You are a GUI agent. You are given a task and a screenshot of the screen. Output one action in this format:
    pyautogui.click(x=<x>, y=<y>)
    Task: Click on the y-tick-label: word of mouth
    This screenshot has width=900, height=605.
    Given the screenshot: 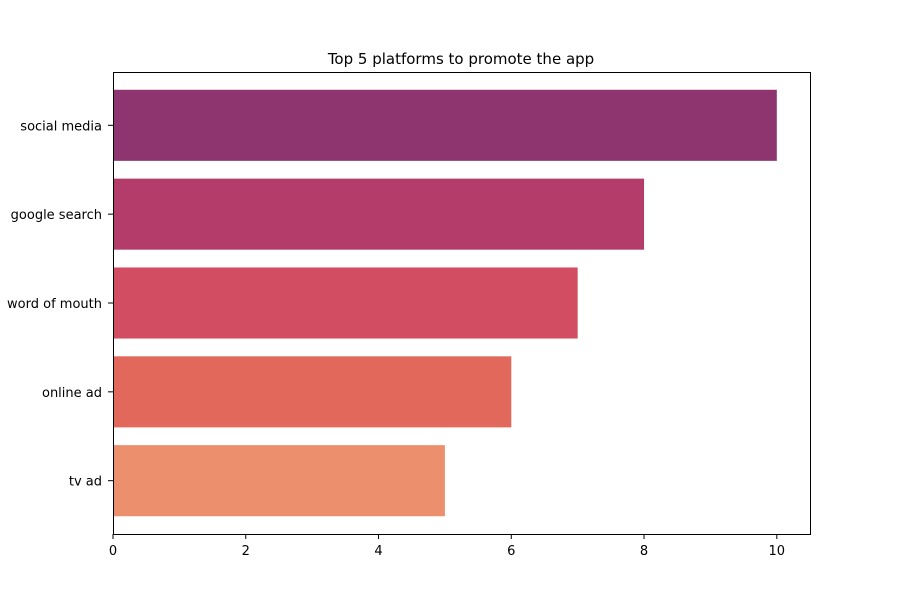 What is the action you would take?
    pyautogui.click(x=54, y=304)
    